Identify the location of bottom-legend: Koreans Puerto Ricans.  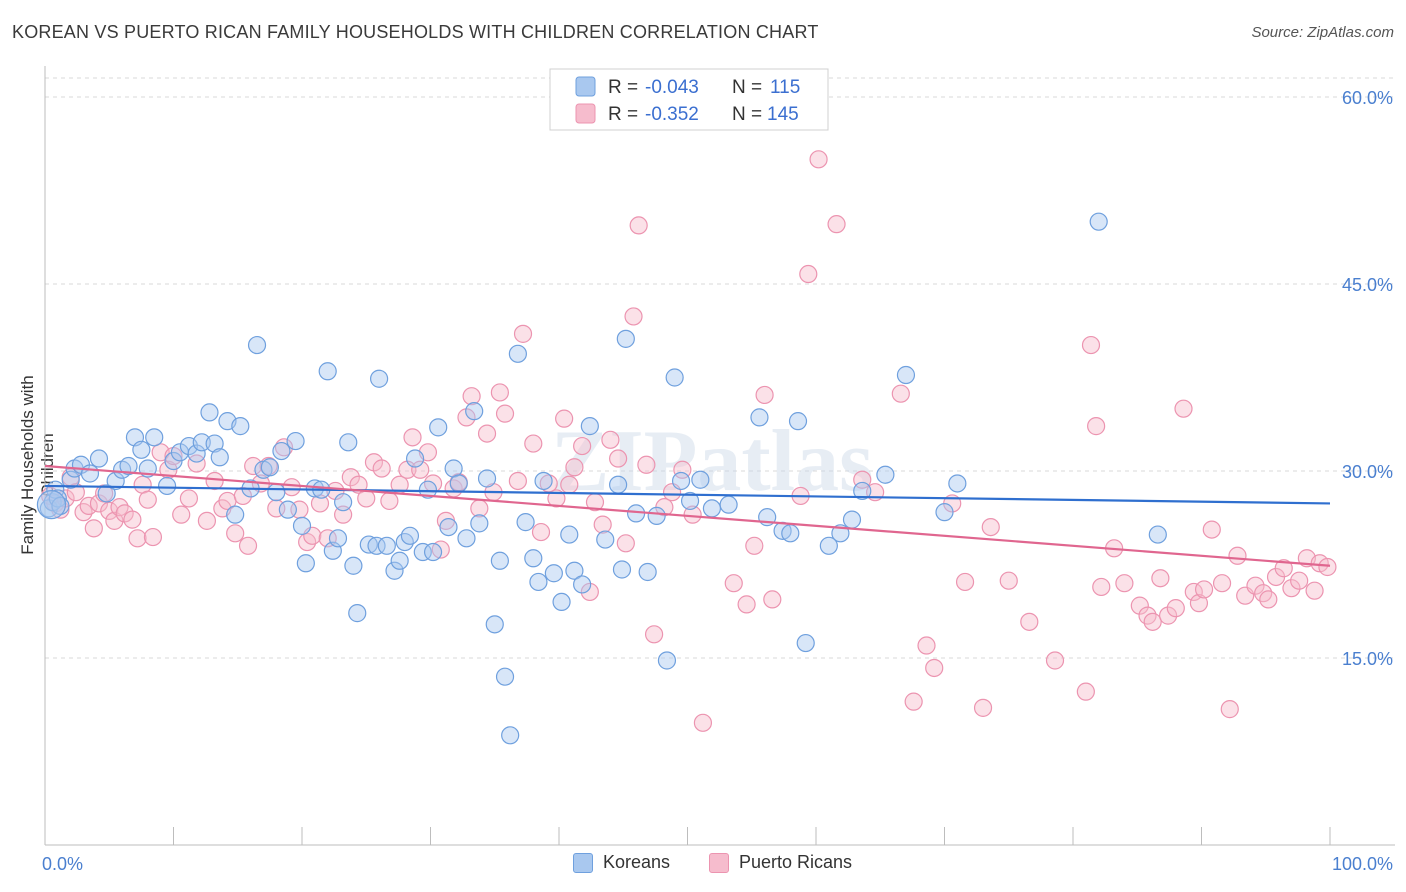
(703, 864).